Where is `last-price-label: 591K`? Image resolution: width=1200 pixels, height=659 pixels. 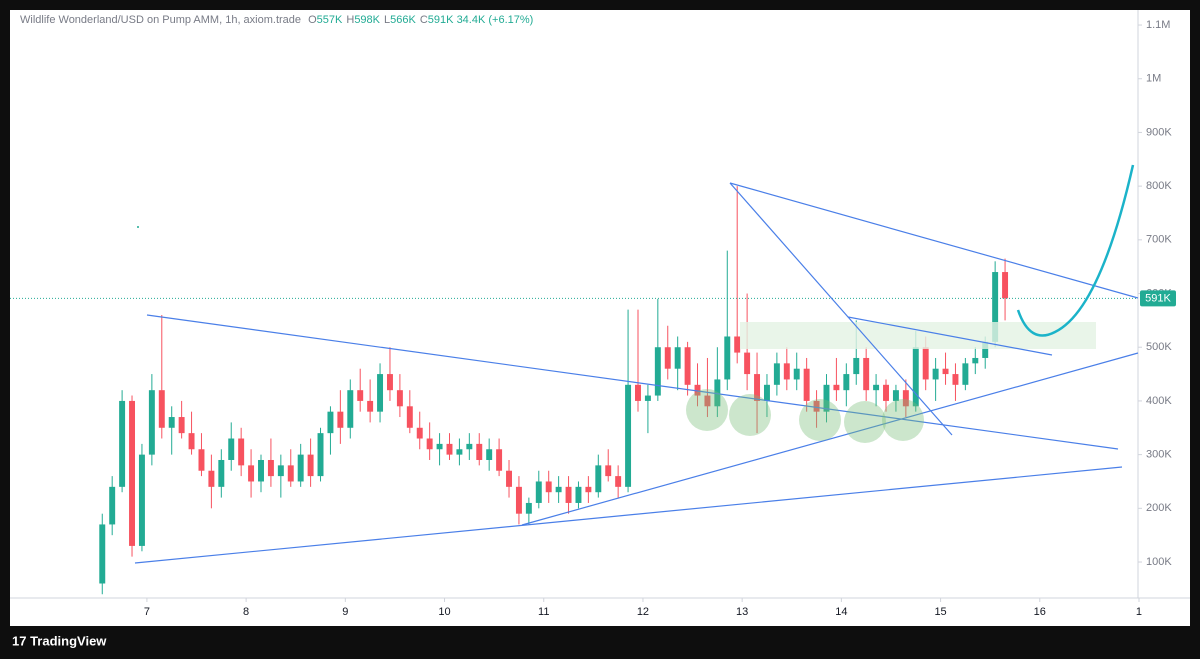
last-price-label: 591K is located at coordinates (1158, 298).